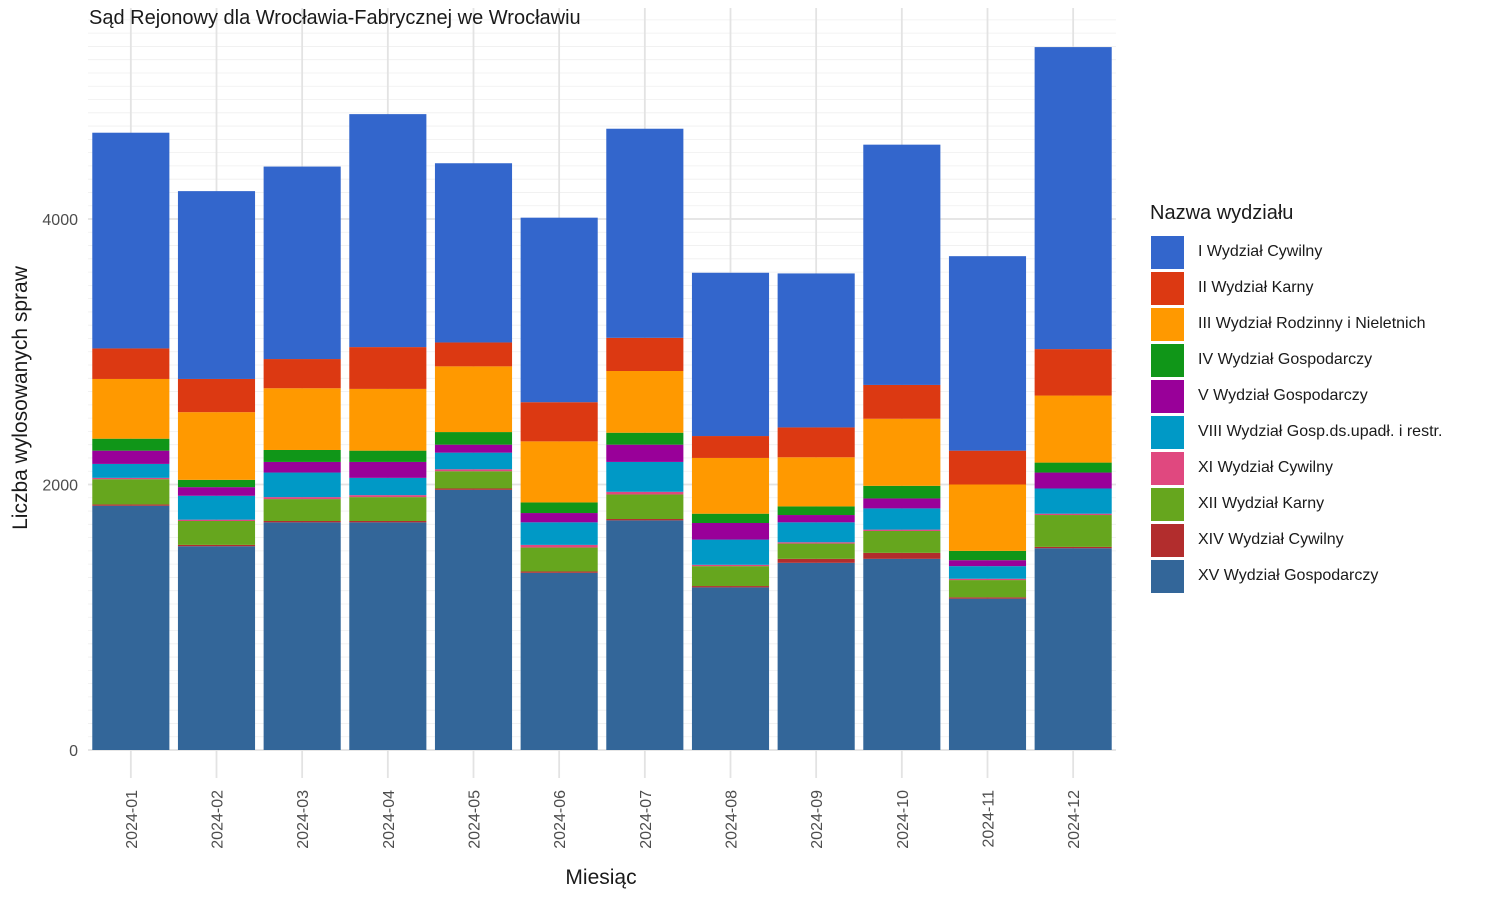  I want to click on legend-item: V Wydział Gospodarczy, so click(1259, 396).